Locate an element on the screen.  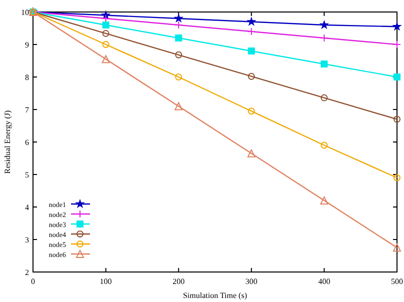
y-tick-label: 2 is located at coordinates (27, 272).